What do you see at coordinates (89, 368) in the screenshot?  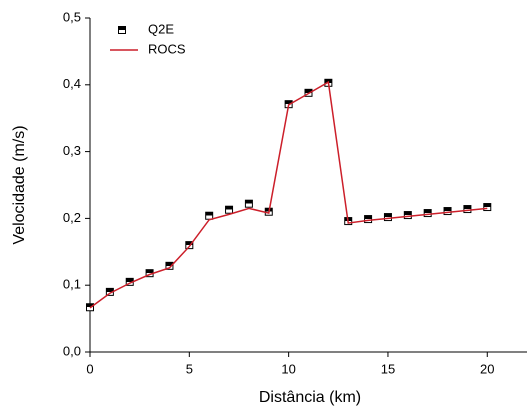 I see `x-tick-label: 0` at bounding box center [89, 368].